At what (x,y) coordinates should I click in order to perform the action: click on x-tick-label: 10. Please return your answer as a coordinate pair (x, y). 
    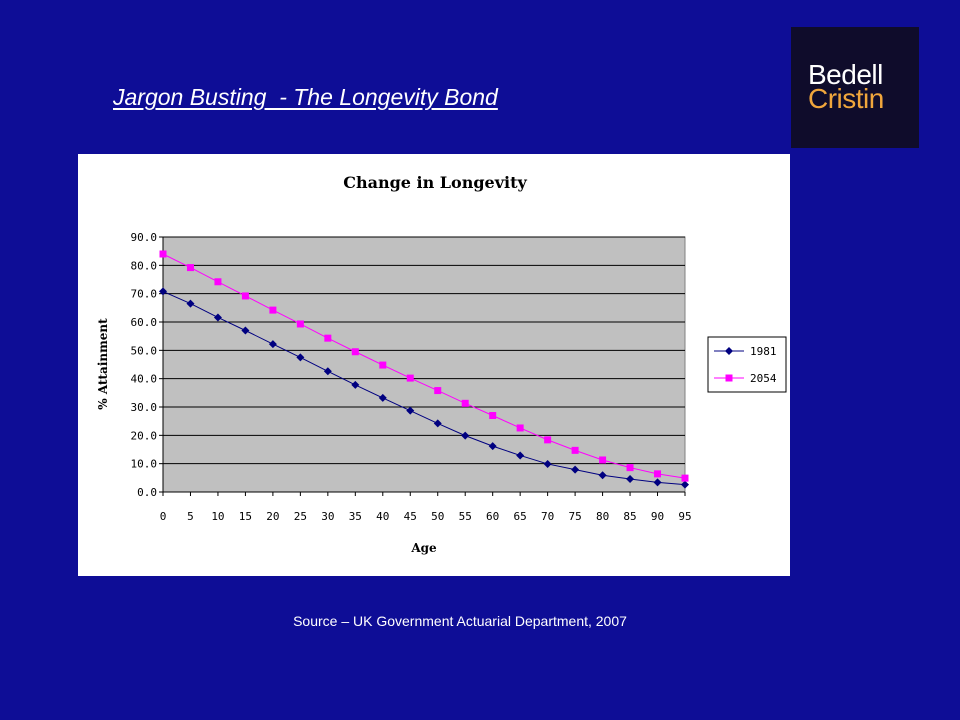
    Looking at the image, I should click on (217, 516).